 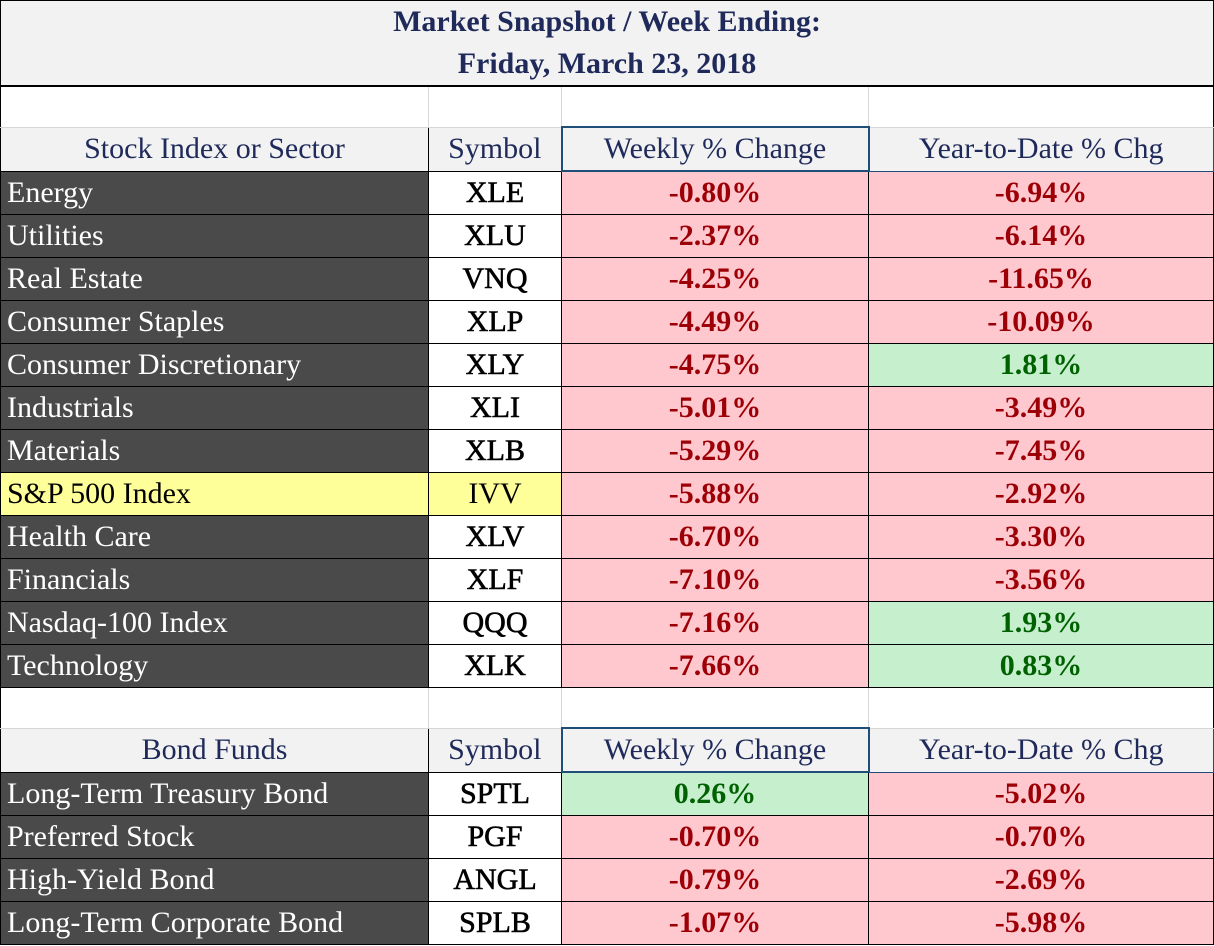 I want to click on stock-row: Real Estate VNQ -4.25% -11.65%, so click(x=607, y=279).